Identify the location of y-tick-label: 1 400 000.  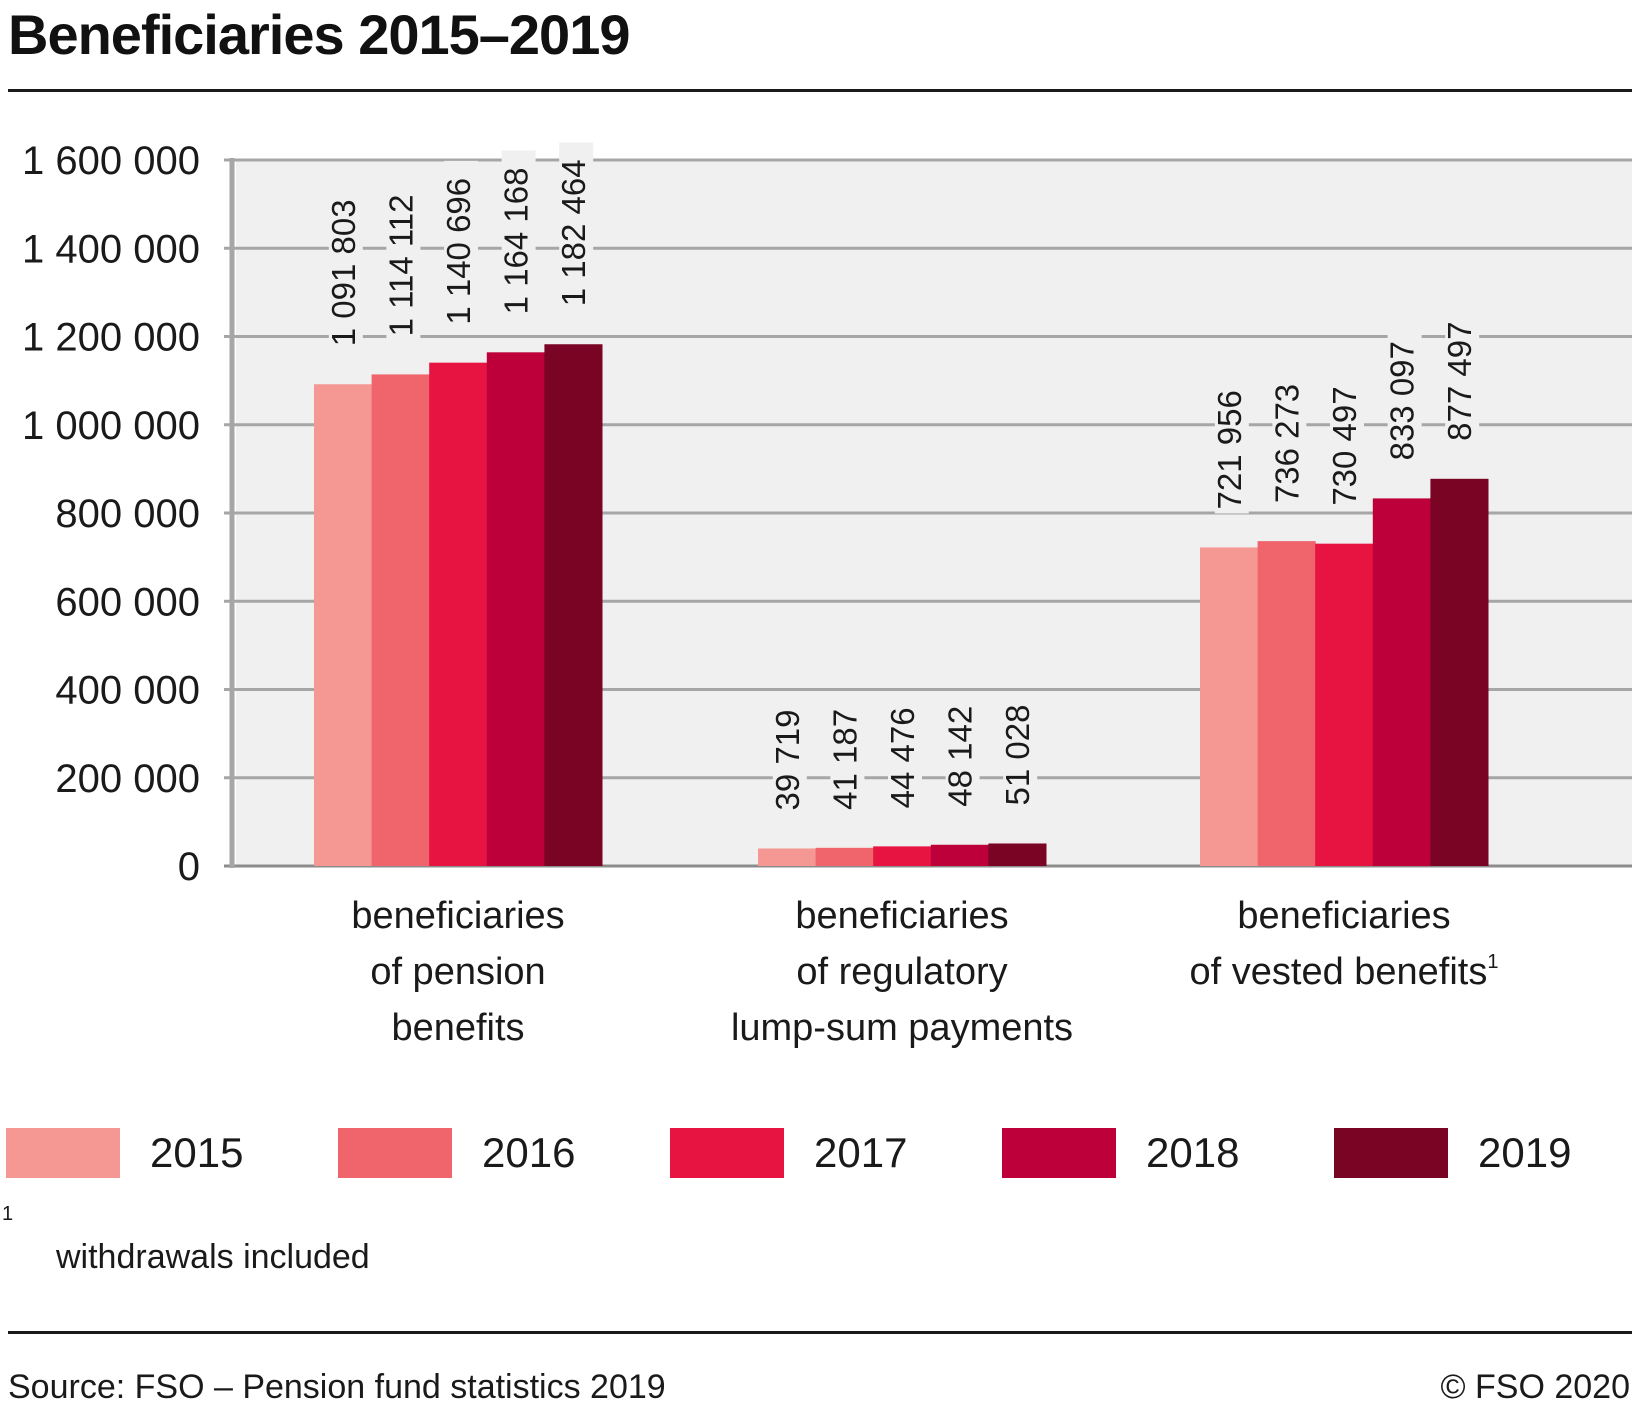
(111, 249).